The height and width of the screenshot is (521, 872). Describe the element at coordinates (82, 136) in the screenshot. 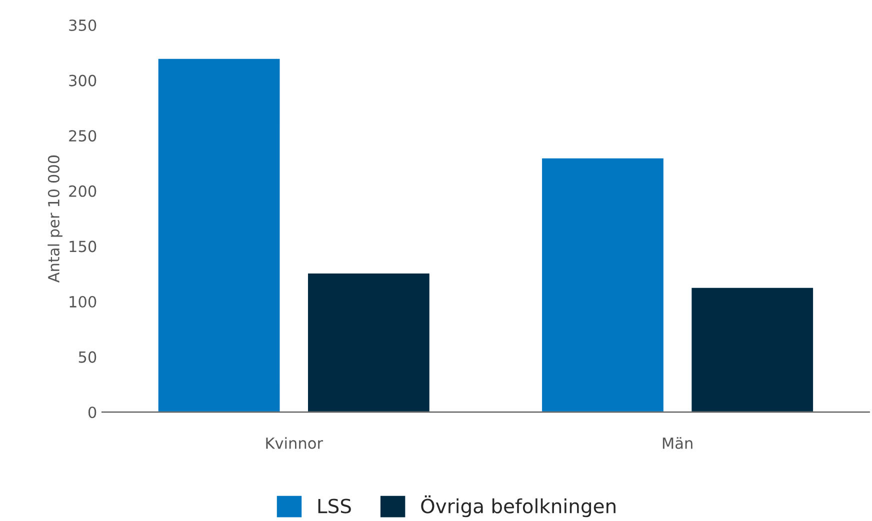

I see `y-tick-label: 250` at that location.